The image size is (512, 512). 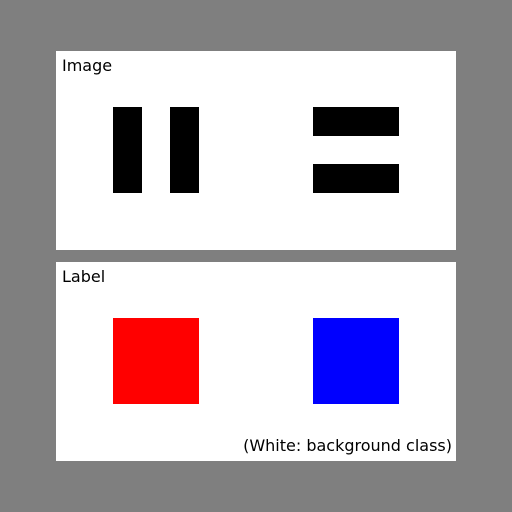 What do you see at coordinates (87, 65) in the screenshot?
I see `image-panel-title: Image` at bounding box center [87, 65].